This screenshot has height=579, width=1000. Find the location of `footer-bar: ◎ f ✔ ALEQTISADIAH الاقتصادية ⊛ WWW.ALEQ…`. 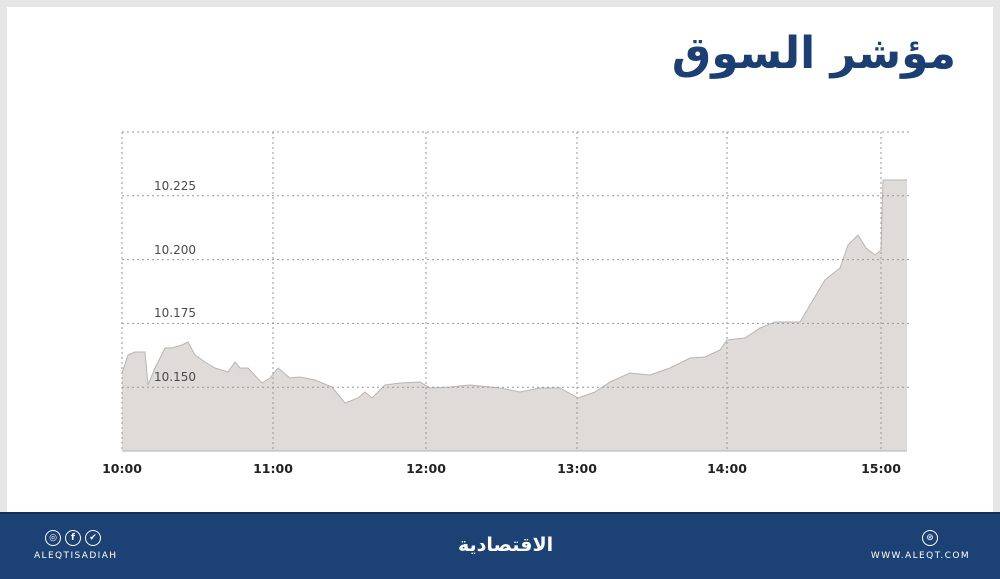

footer-bar: ◎ f ✔ ALEQTISADIAH الاقتصادية ⊛ WWW.ALEQ… is located at coordinates (500, 545).